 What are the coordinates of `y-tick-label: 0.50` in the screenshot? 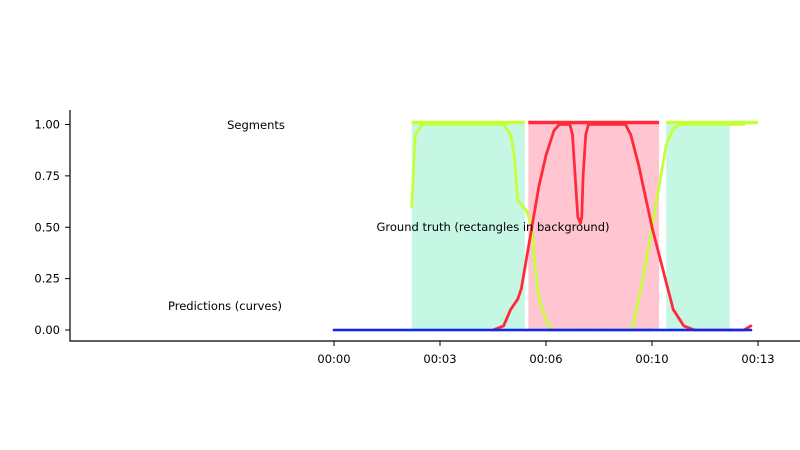 It's located at (47, 227).